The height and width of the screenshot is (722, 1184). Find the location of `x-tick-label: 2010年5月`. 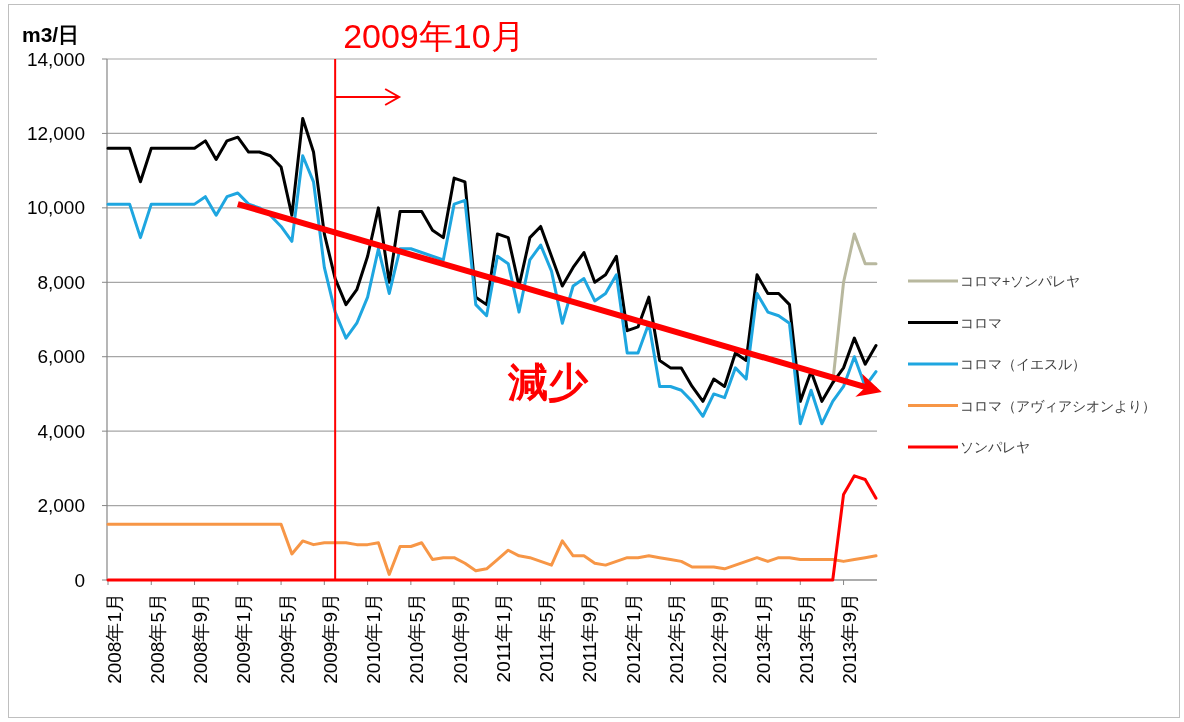

x-tick-label: 2010年5月 is located at coordinates (417, 638).